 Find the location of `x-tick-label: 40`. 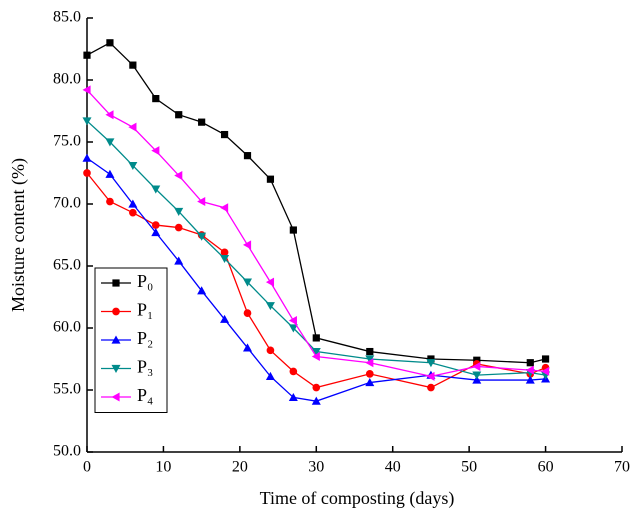

x-tick-label: 40 is located at coordinates (393, 467).